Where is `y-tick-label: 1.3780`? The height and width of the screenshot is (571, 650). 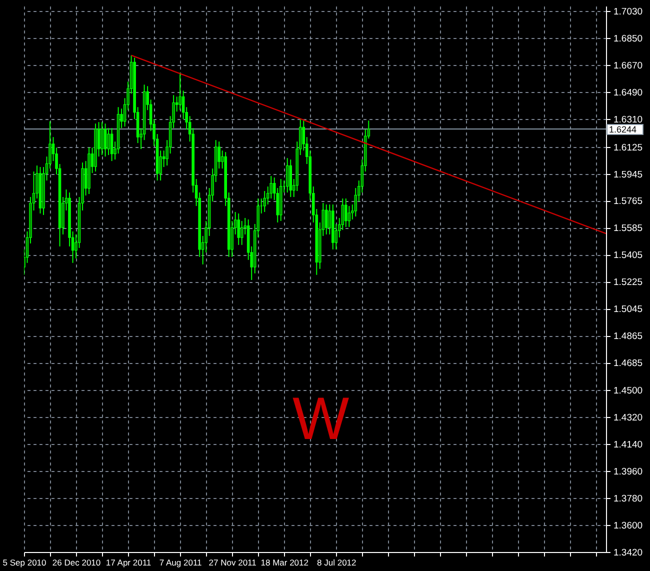
y-tick-label: 1.3780 is located at coordinates (628, 499).